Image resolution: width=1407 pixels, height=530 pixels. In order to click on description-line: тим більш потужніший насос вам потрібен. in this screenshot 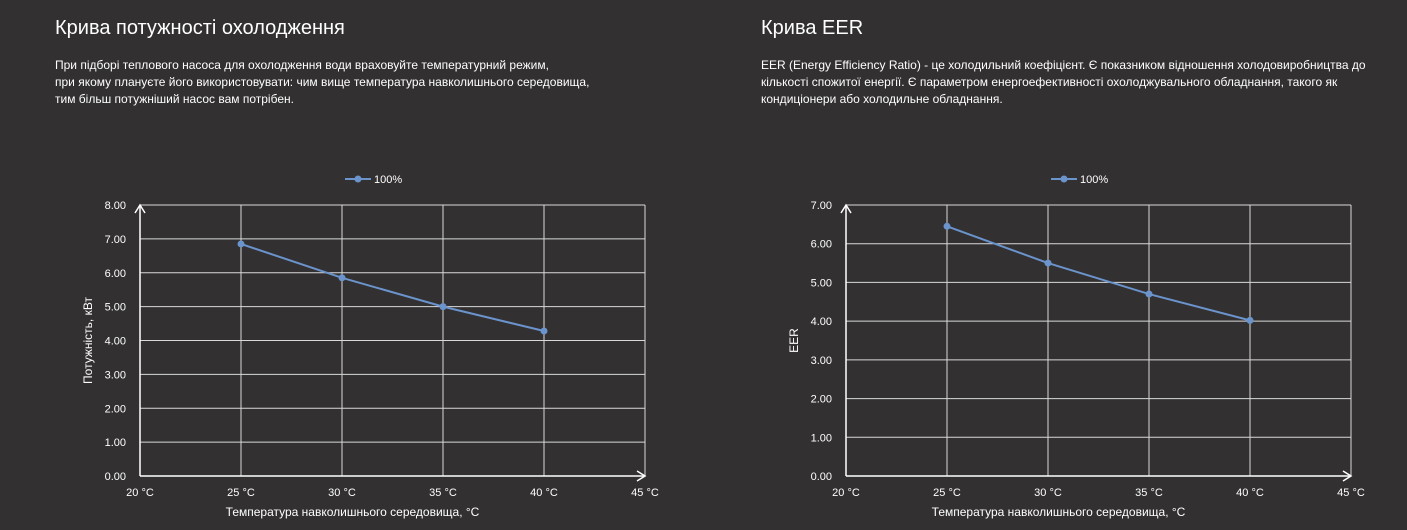, I will do `click(174, 99)`.